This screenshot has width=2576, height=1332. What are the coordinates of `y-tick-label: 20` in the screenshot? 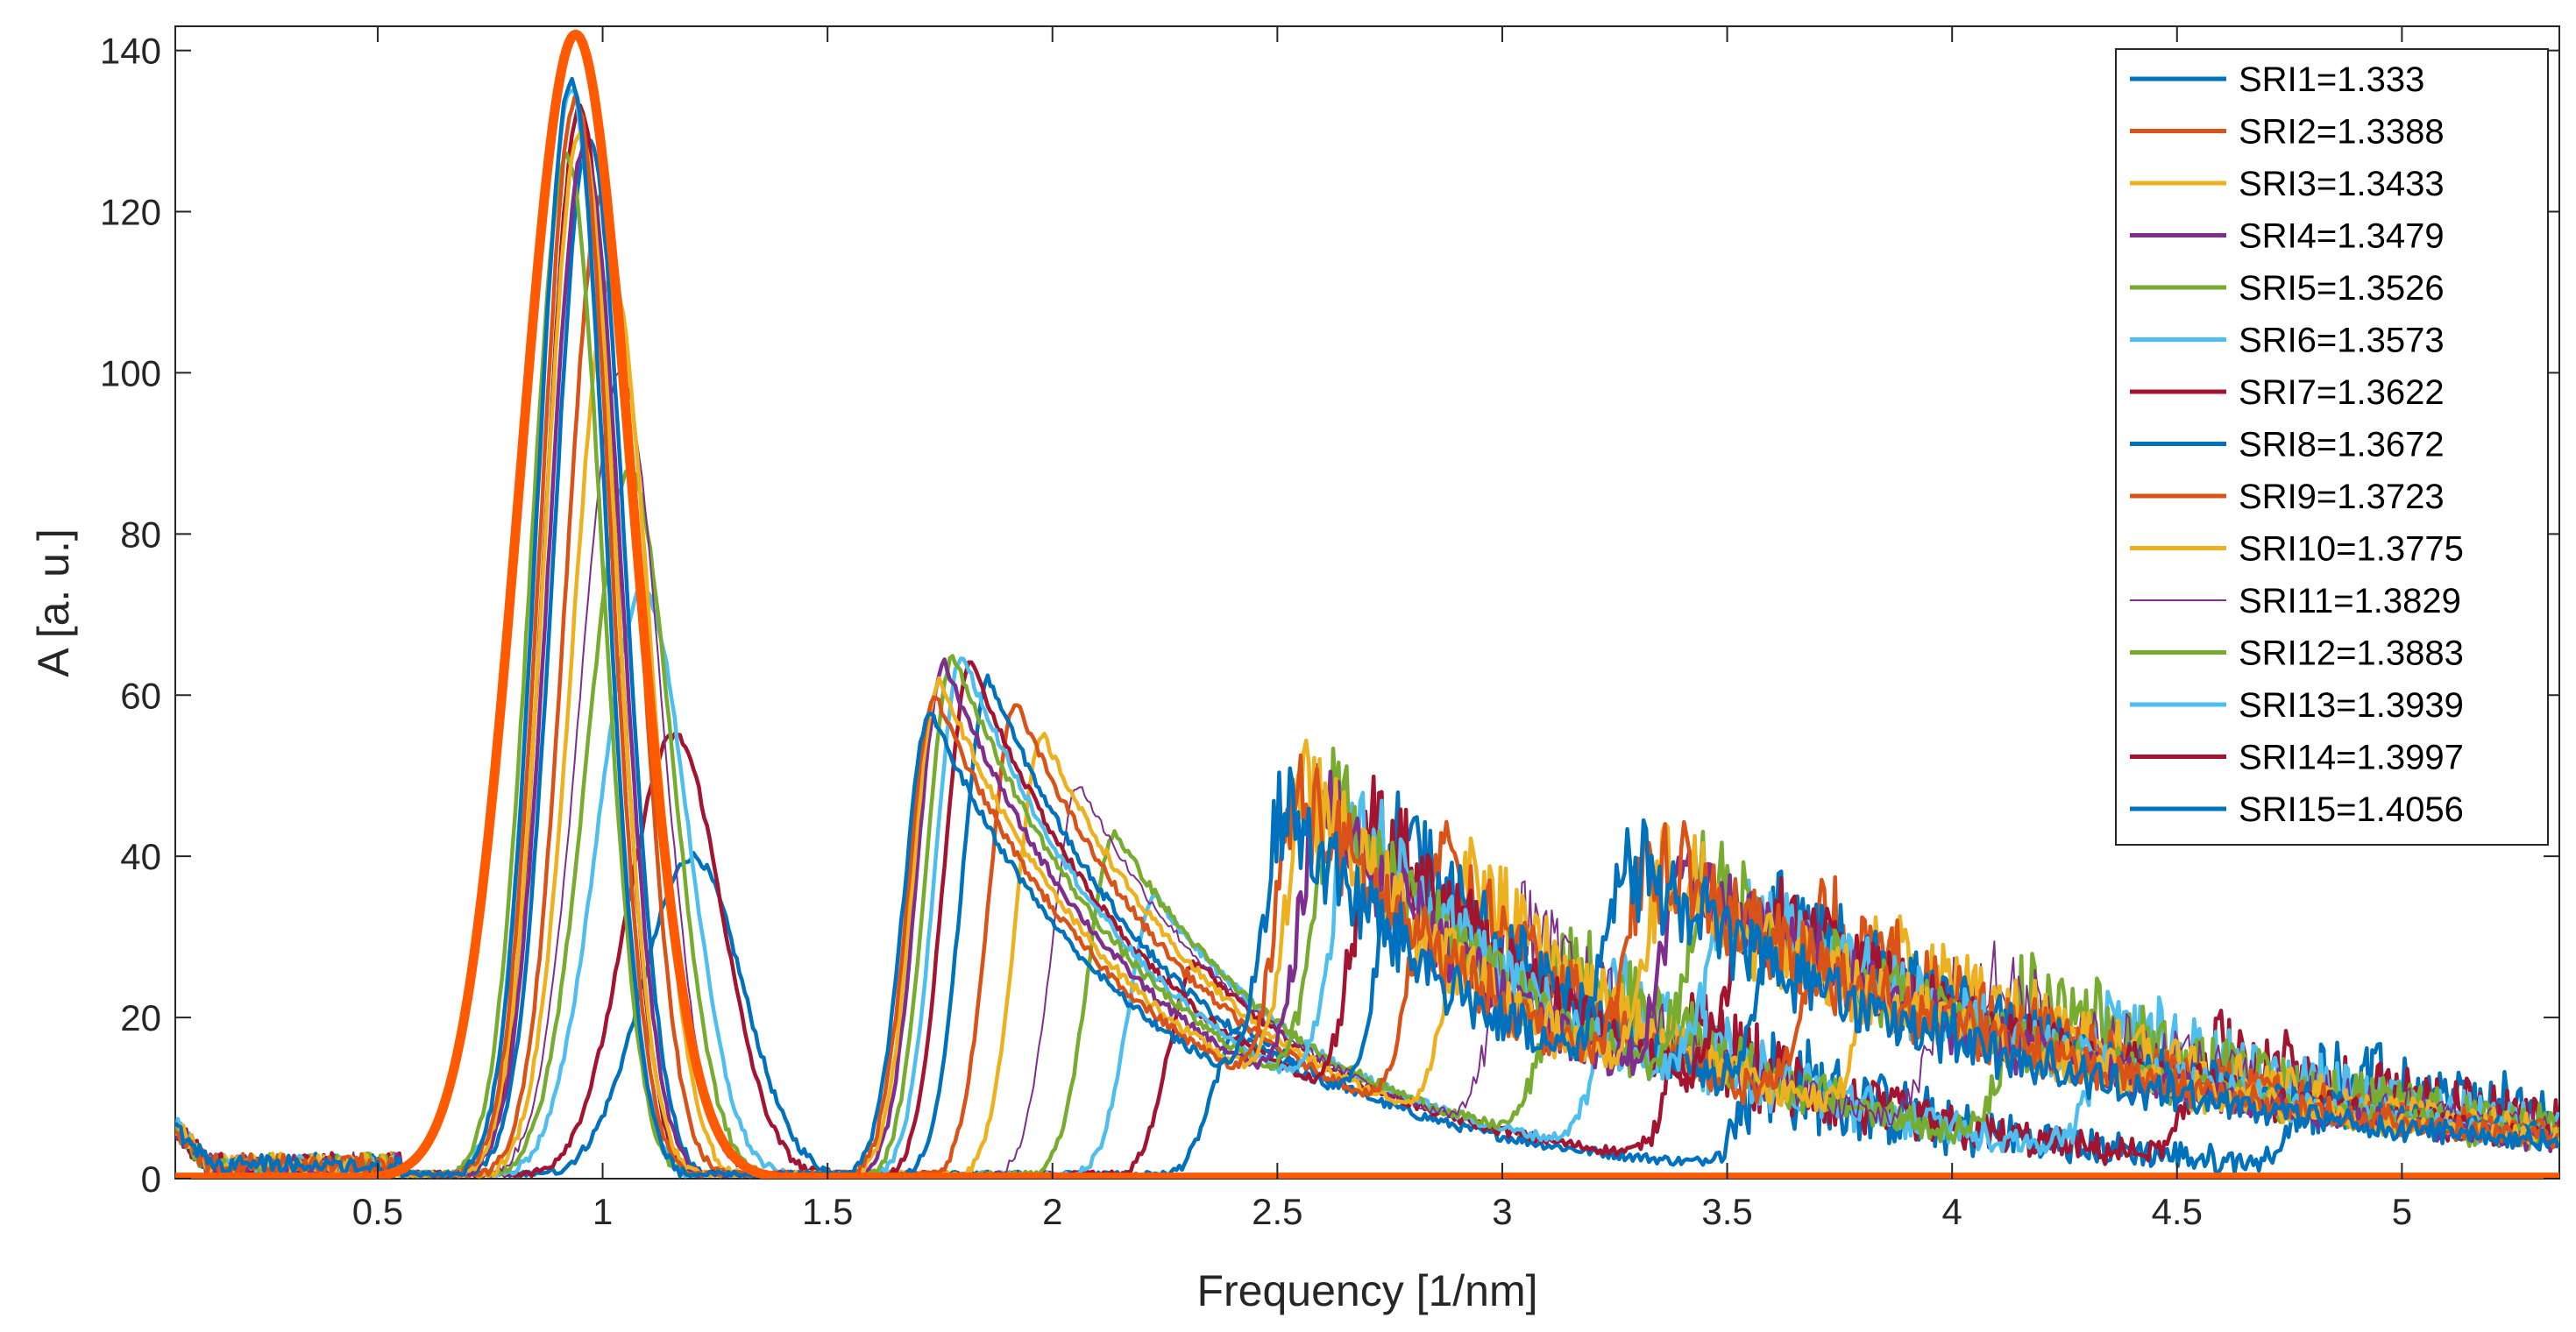 It's located at (140, 1017).